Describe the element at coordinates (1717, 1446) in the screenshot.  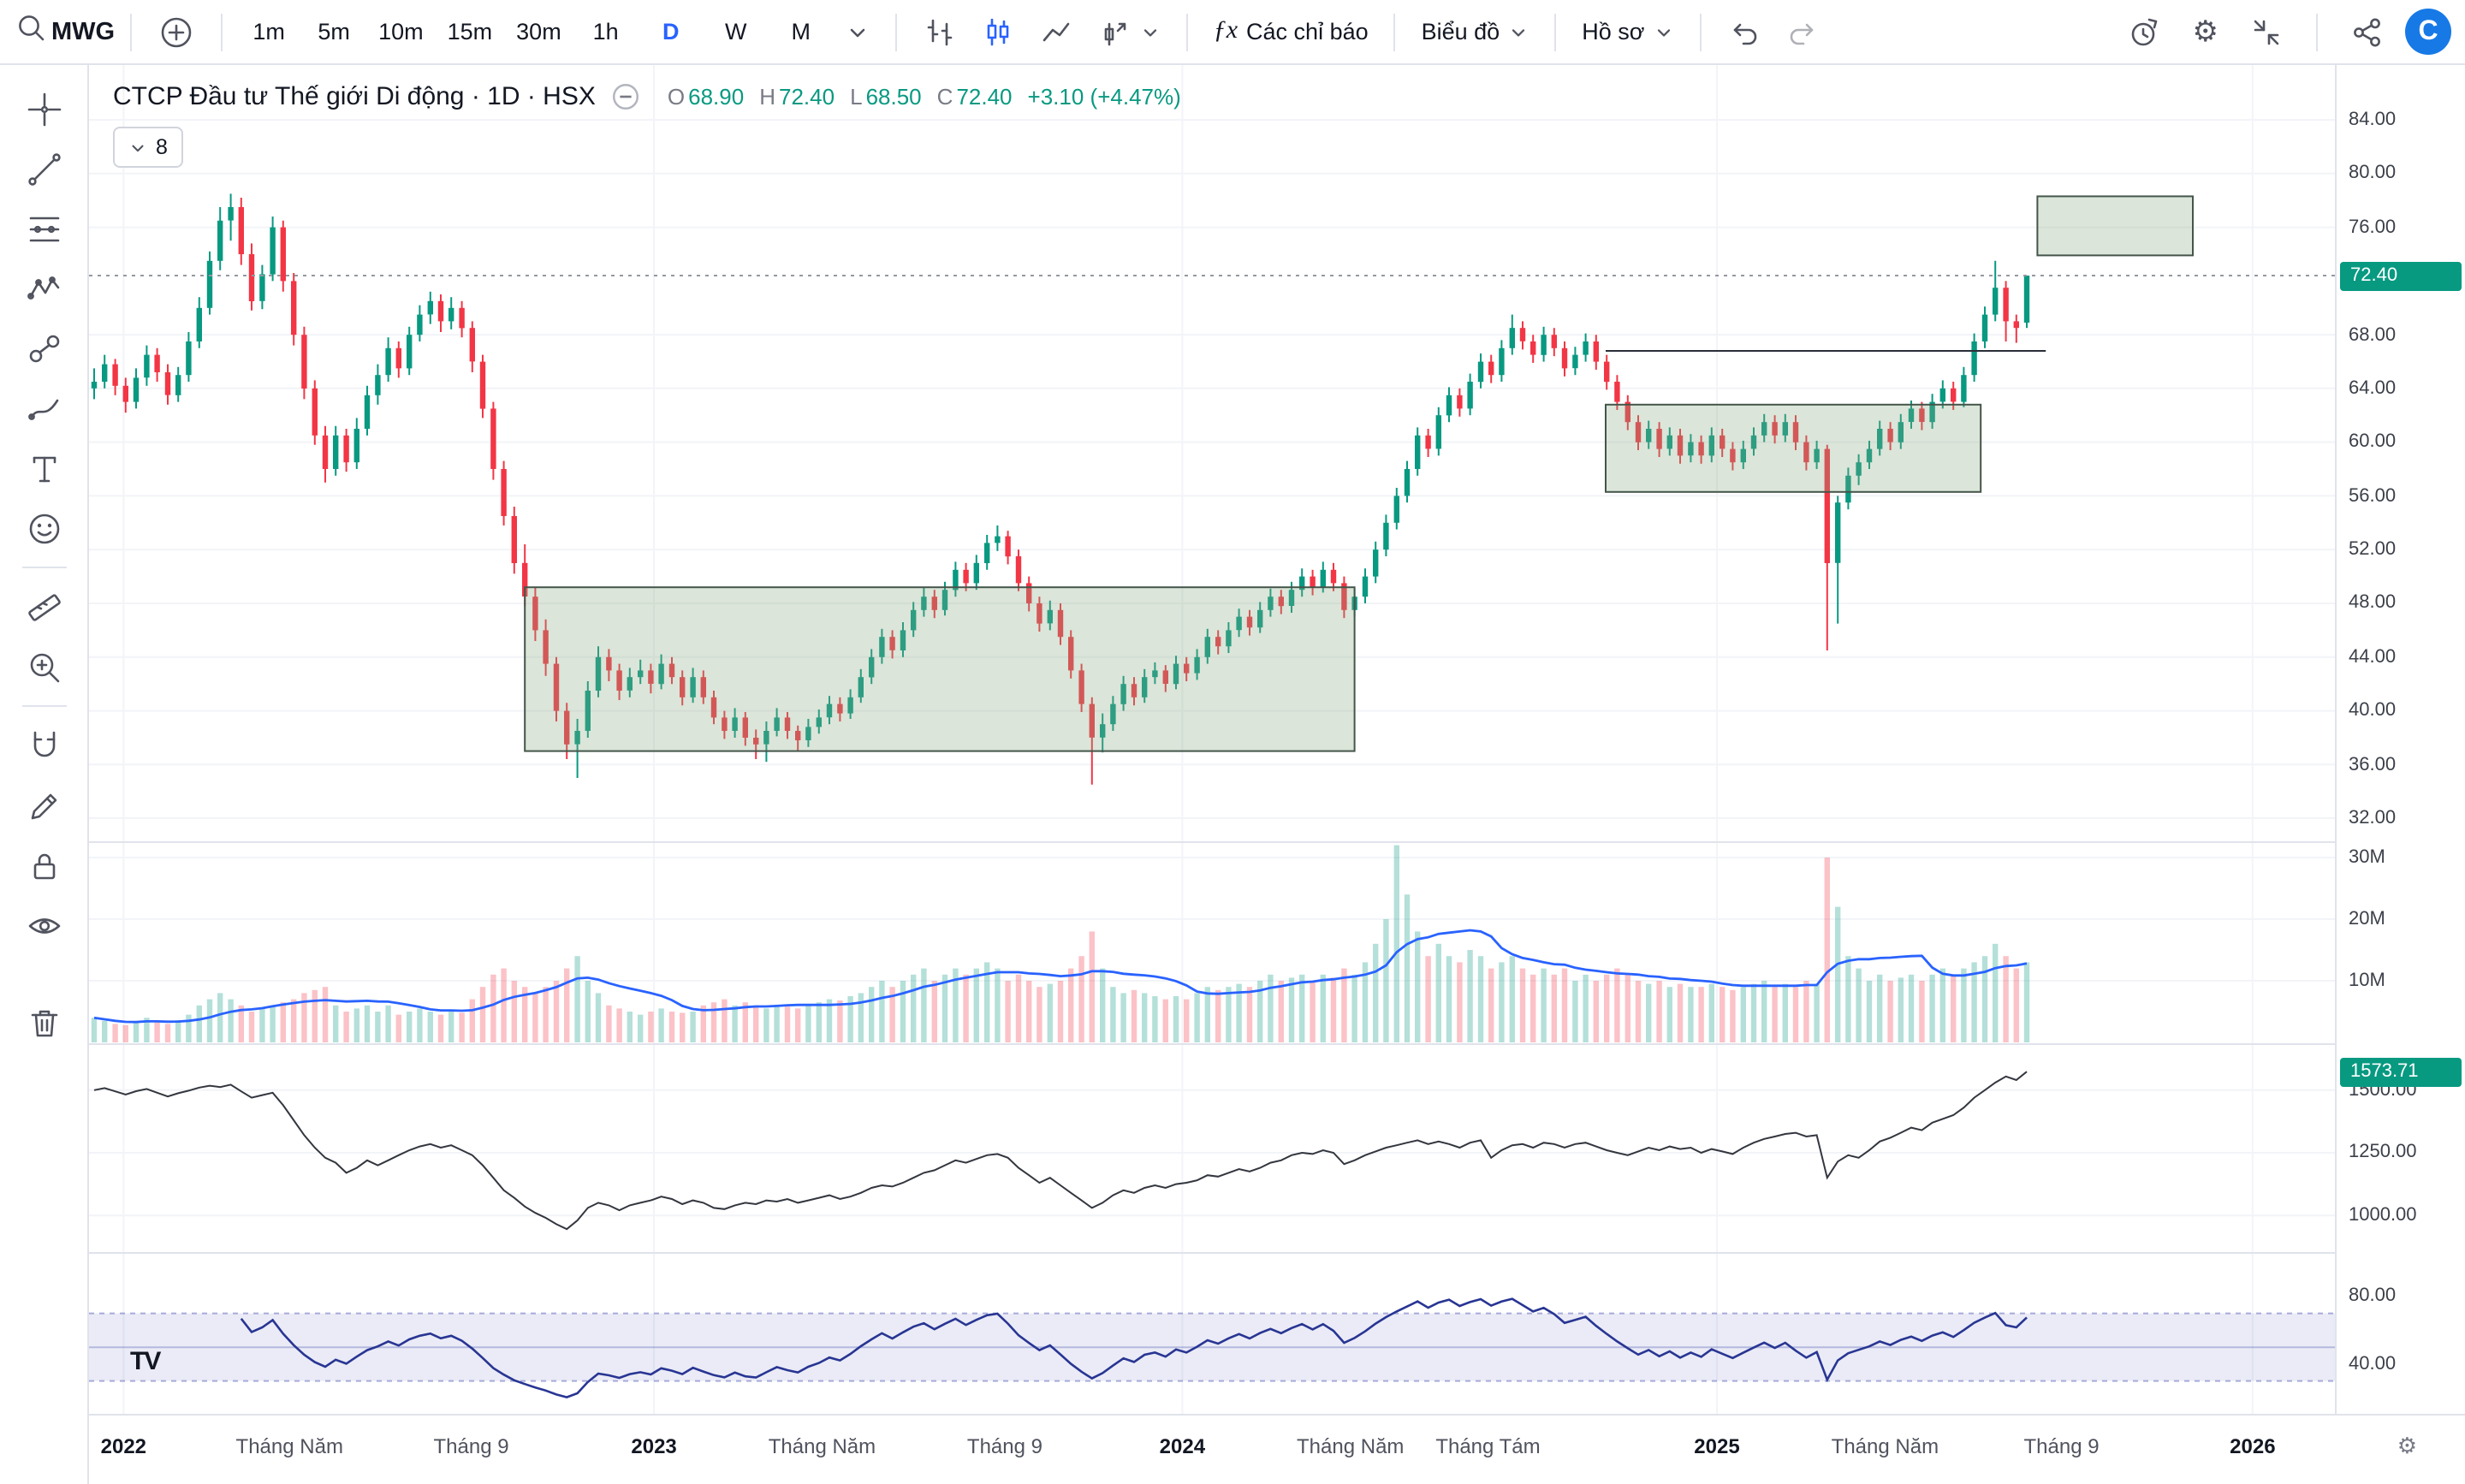
I see `time-axis-year-label: 2025` at that location.